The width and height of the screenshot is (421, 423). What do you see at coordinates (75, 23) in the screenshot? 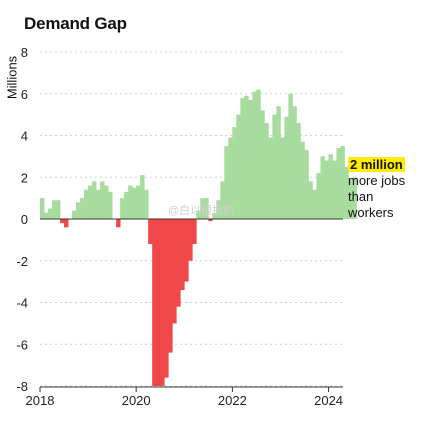
I see `chart-title: Demand Gap` at bounding box center [75, 23].